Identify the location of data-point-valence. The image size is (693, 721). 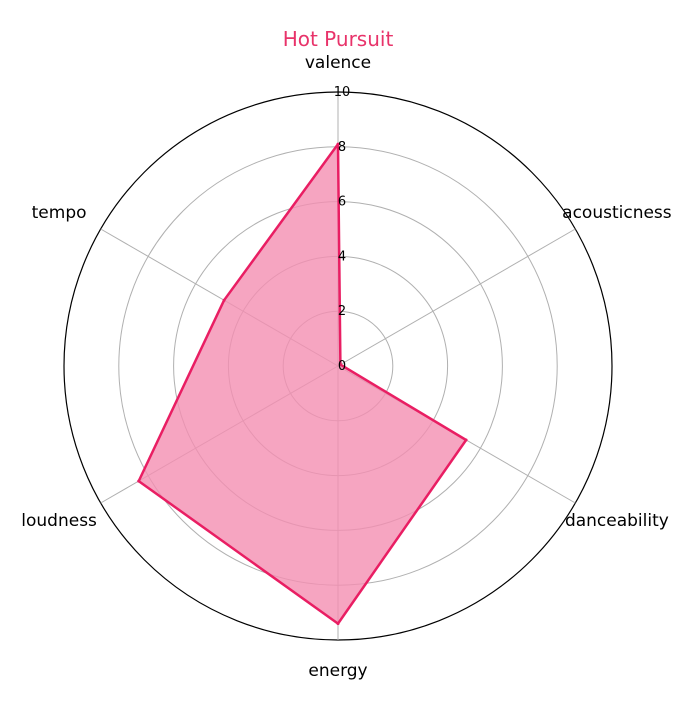
(338, 144).